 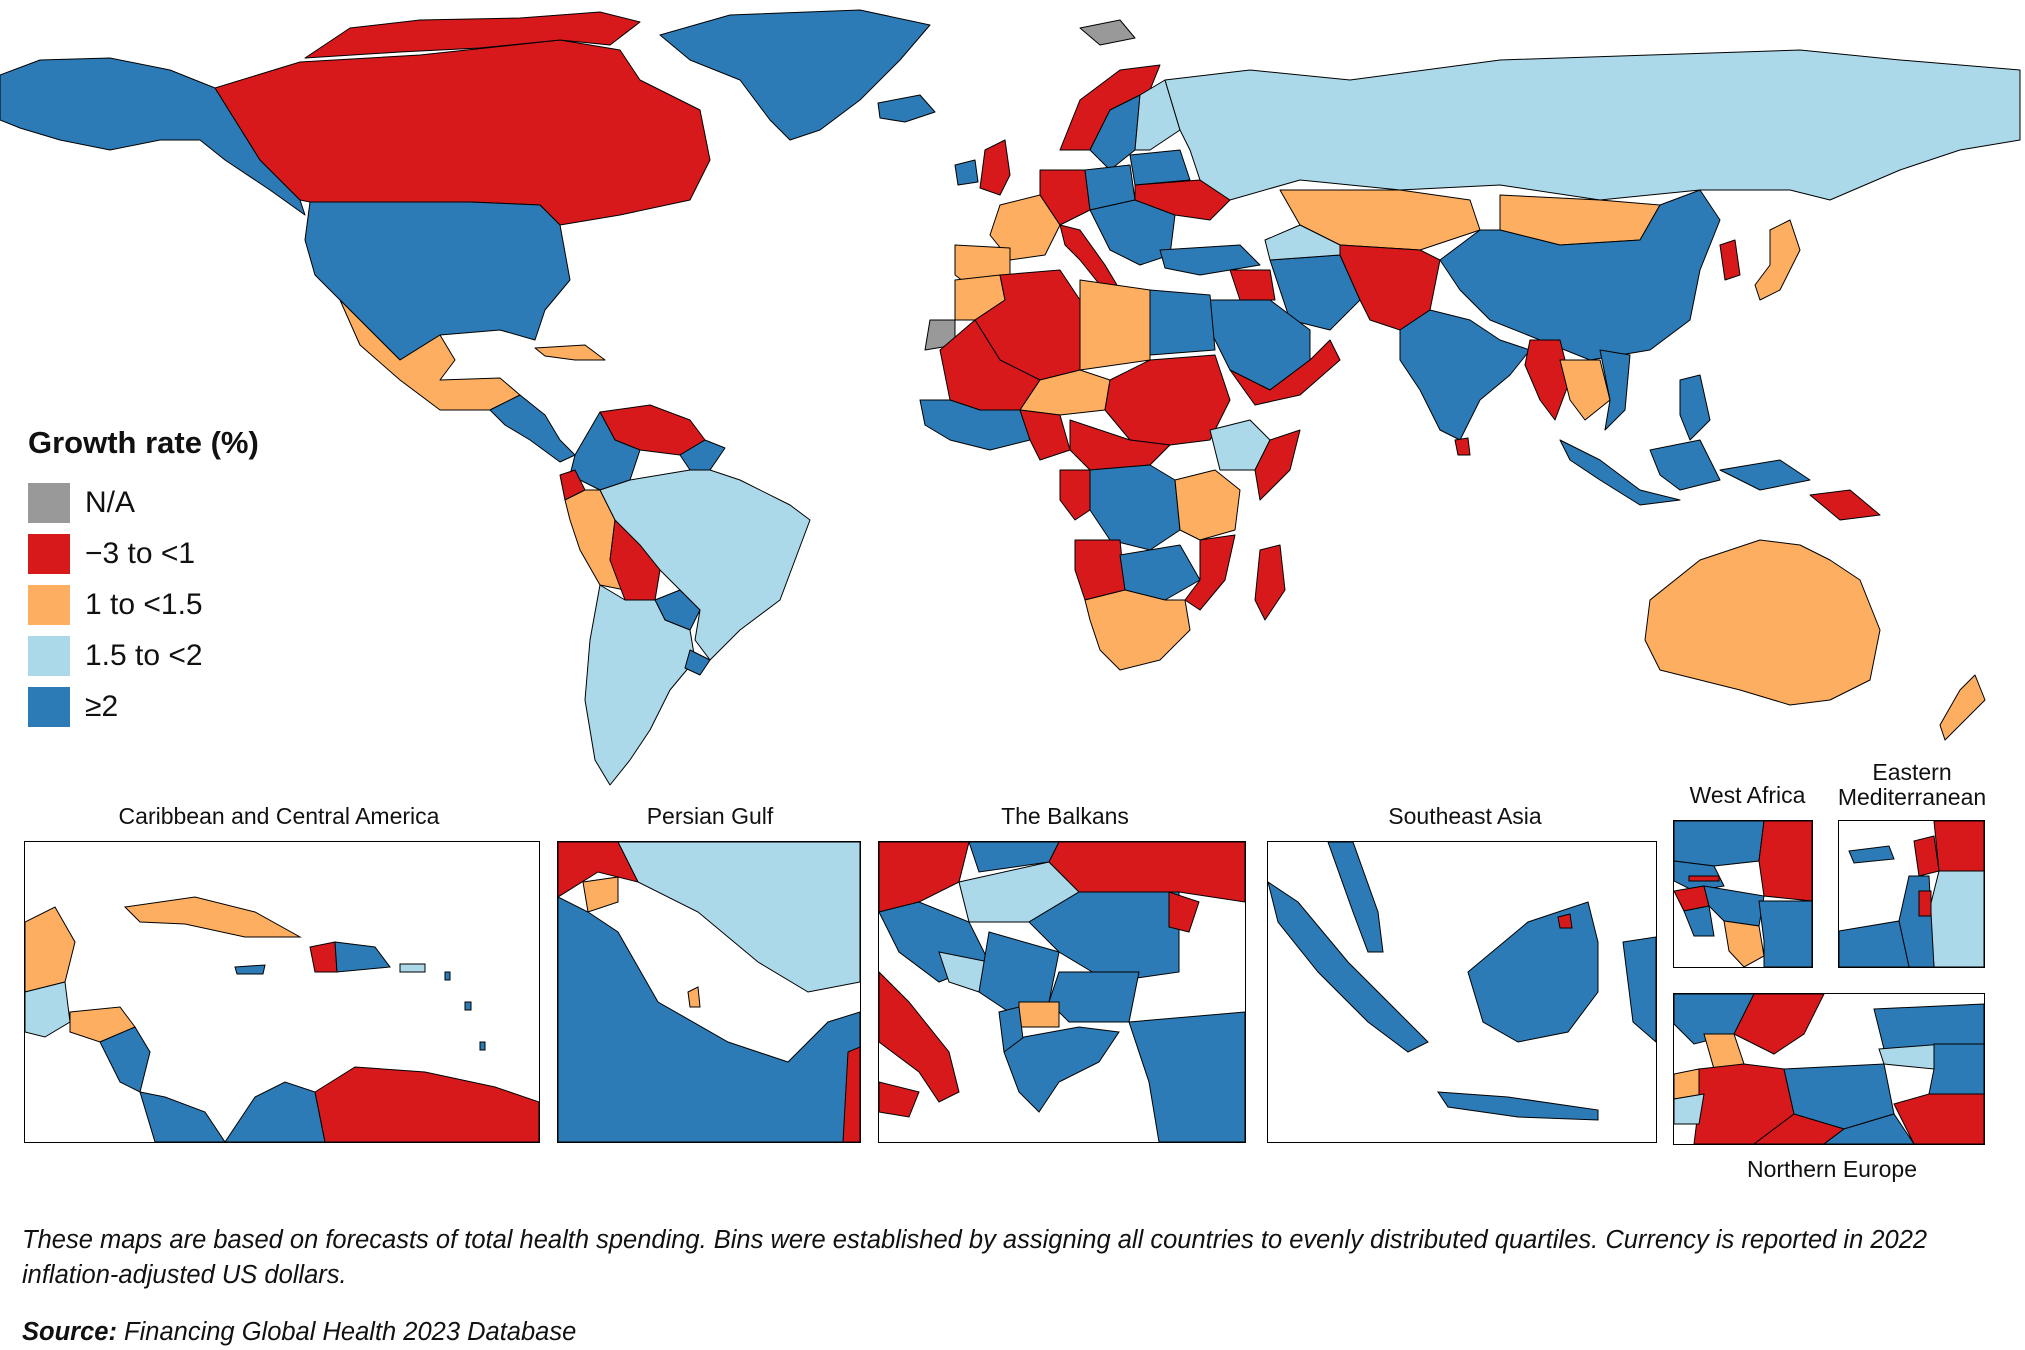 I want to click on region-gabon-congo, so click(x=1075, y=495).